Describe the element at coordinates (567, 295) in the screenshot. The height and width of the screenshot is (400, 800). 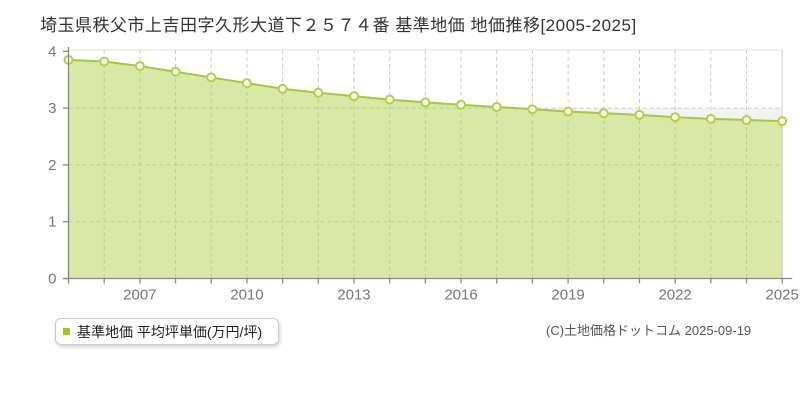
I see `x-tick-label: 2019` at that location.